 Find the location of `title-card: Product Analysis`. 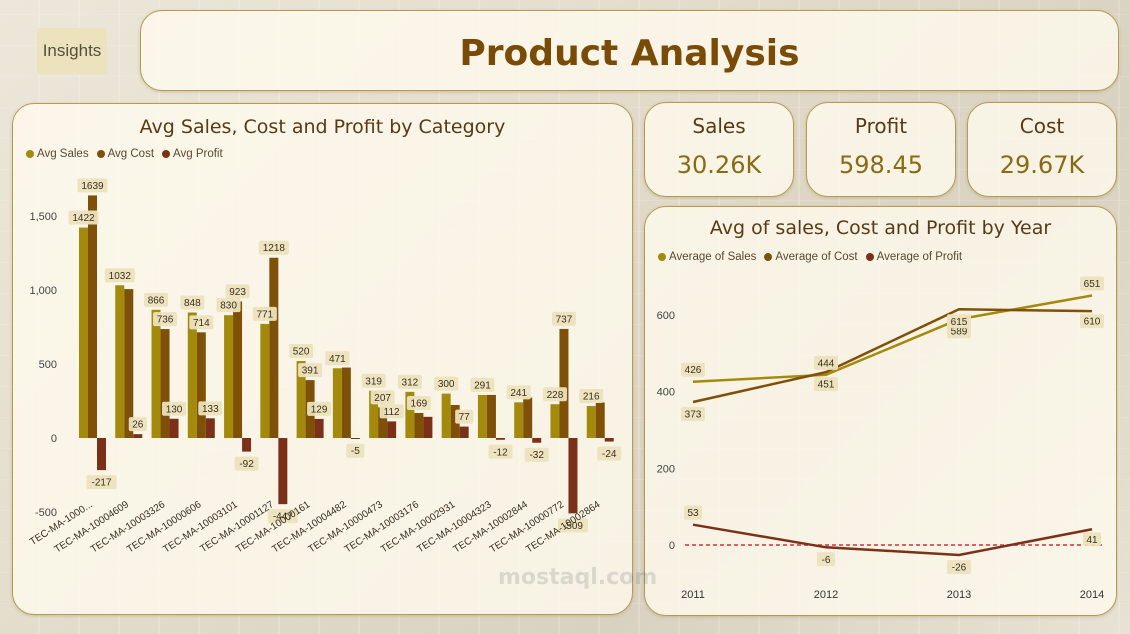

title-card: Product Analysis is located at coordinates (629, 50).